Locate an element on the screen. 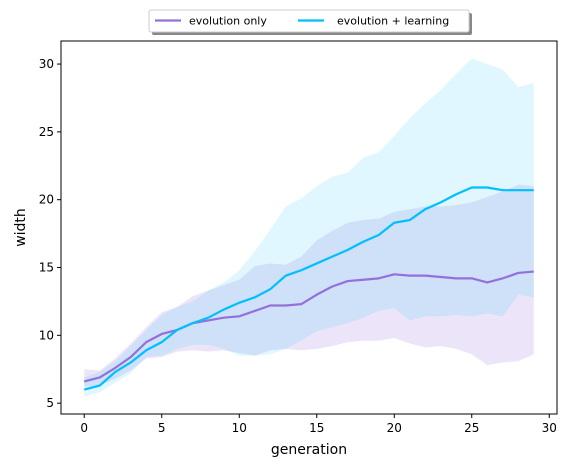  y-tick-label: 25 is located at coordinates (46, 132).